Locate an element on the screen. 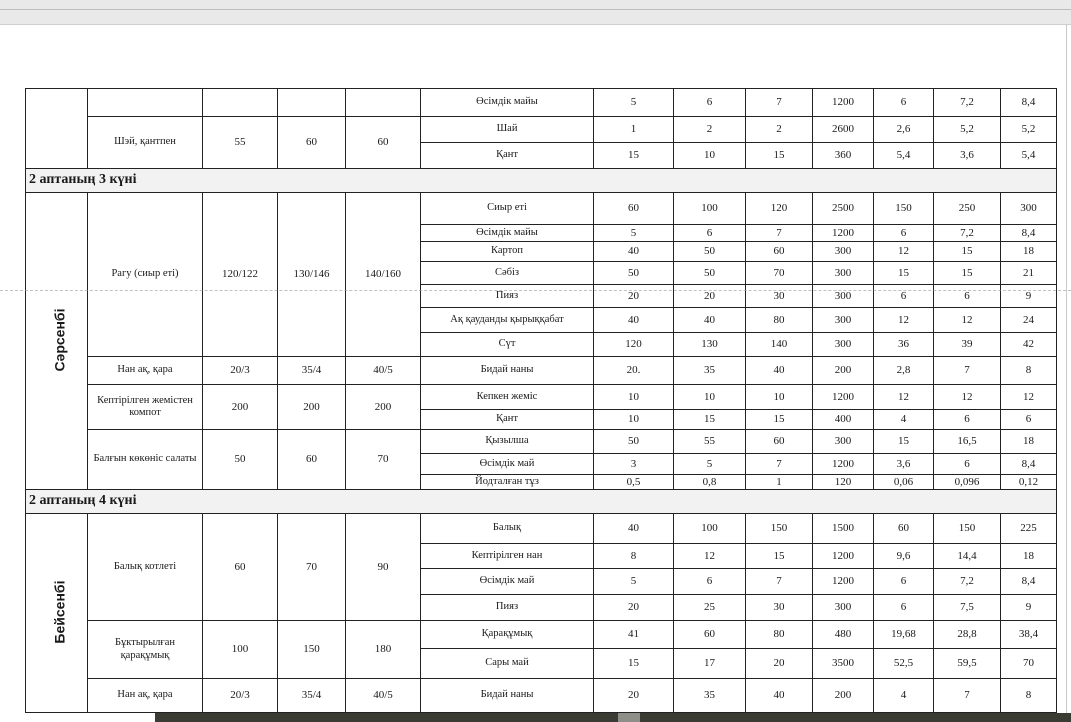 Image resolution: width=1071 pixels, height=722 pixels. ingredient-value: 5 is located at coordinates (709, 464).